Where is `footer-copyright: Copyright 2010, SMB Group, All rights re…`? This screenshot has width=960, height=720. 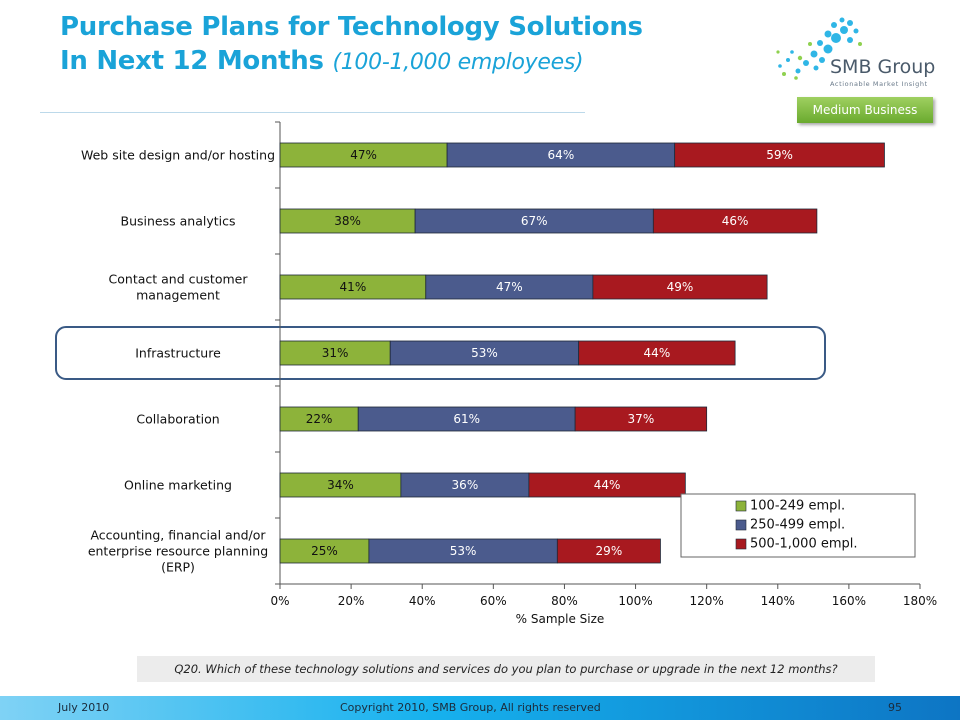 footer-copyright: Copyright 2010, SMB Group, All rights re… is located at coordinates (470, 707).